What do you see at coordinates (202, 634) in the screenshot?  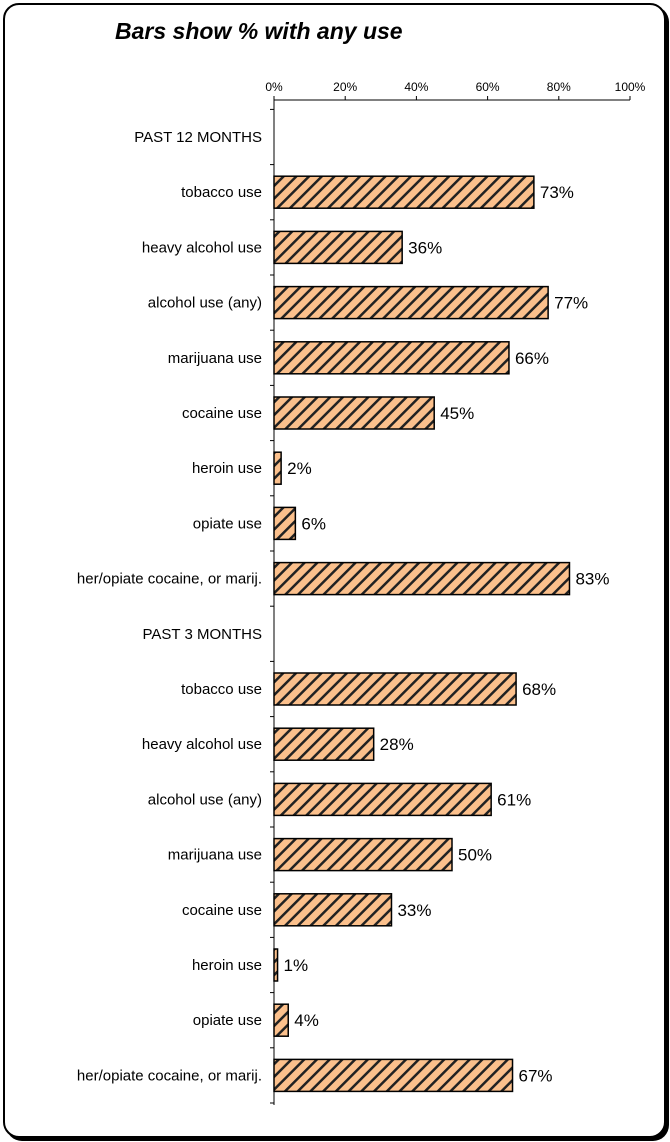 I see `section-header-label: PAST 3 MONTHS` at bounding box center [202, 634].